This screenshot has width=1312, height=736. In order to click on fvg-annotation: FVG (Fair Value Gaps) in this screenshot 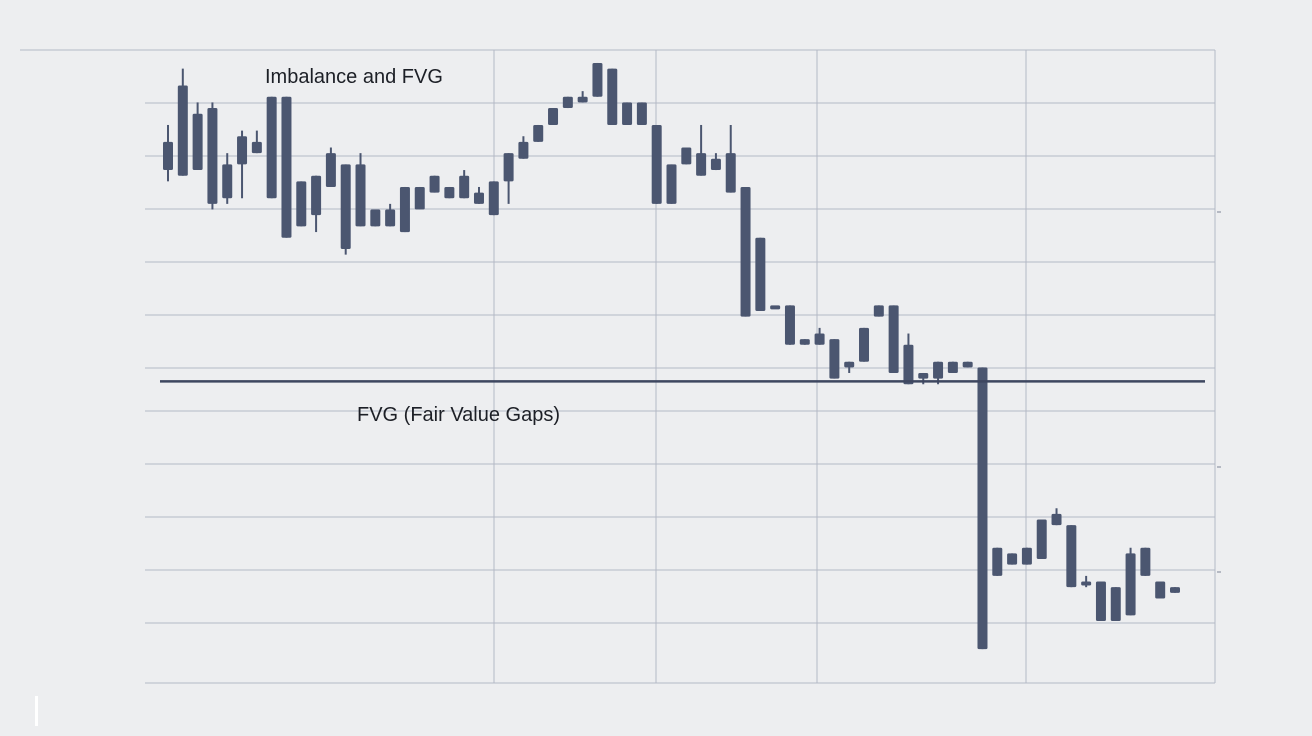, I will do `click(458, 415)`.